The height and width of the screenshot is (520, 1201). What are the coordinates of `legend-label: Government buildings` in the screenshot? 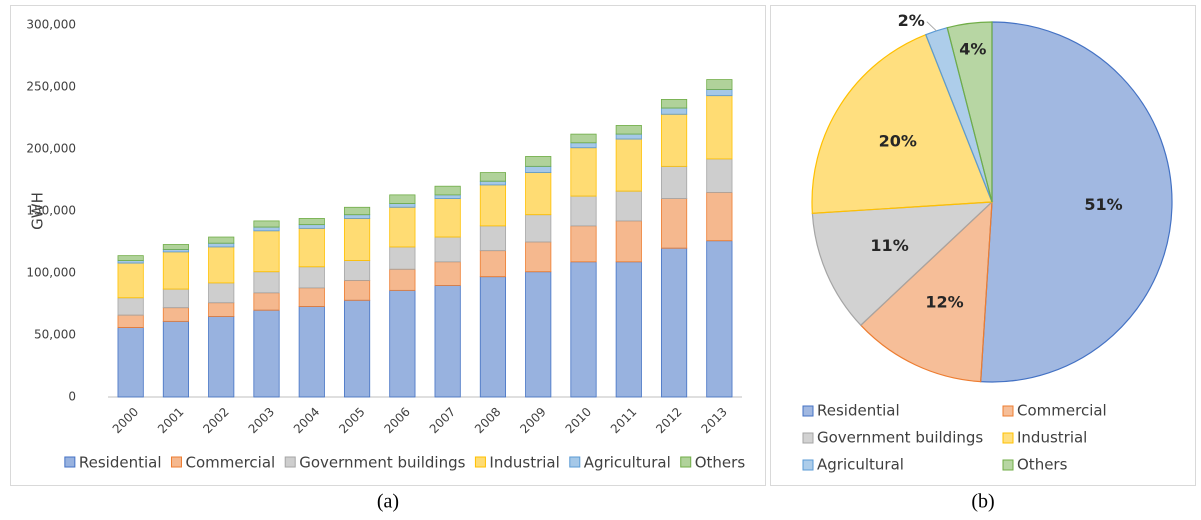 It's located at (900, 438).